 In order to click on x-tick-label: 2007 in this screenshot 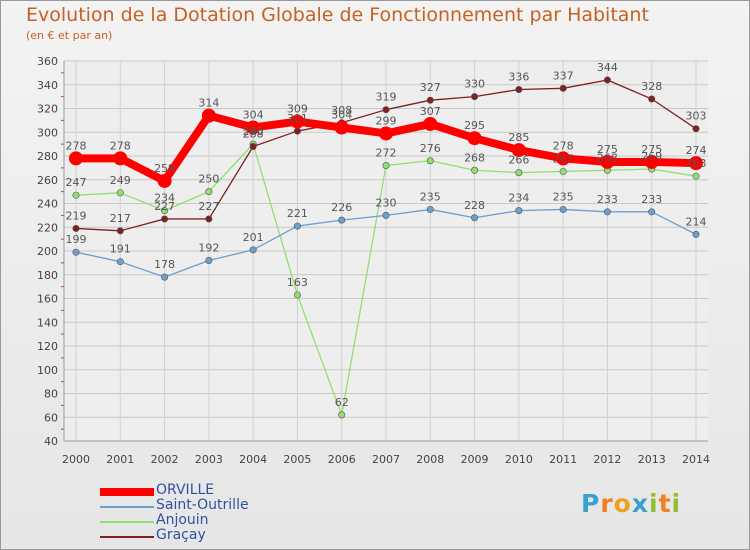, I will do `click(386, 459)`.